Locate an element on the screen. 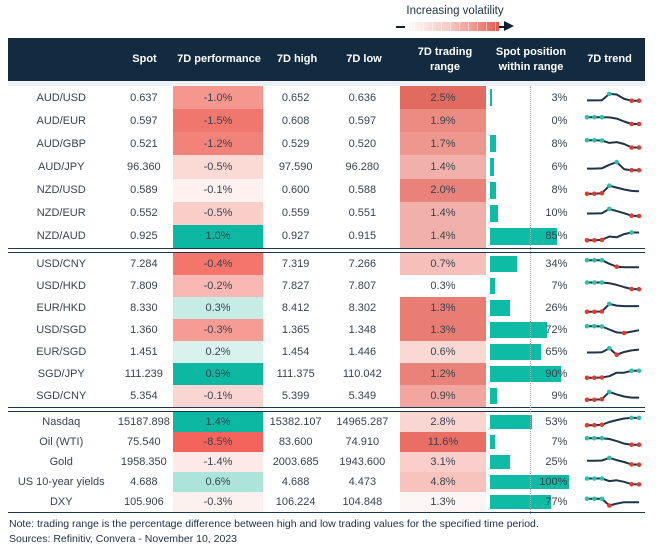 The width and height of the screenshot is (660, 554). volatility-gradient is located at coordinates (452, 26).